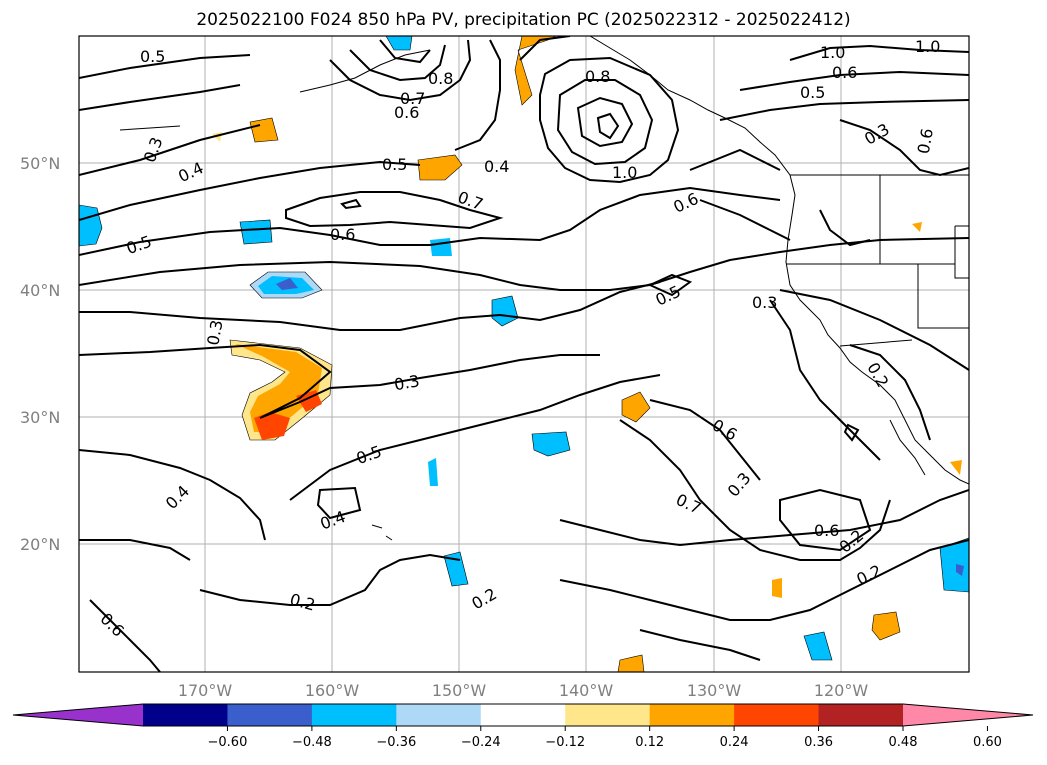  I want to click on colorbar-extend-low, so click(78, 715).